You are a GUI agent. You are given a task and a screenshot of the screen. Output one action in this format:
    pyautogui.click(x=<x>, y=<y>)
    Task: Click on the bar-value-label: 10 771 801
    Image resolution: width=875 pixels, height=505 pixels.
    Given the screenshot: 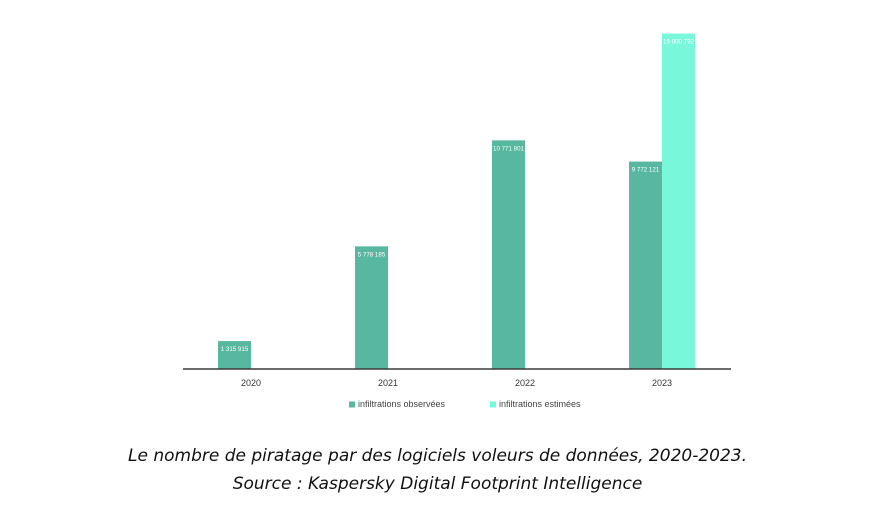 What is the action you would take?
    pyautogui.click(x=509, y=148)
    